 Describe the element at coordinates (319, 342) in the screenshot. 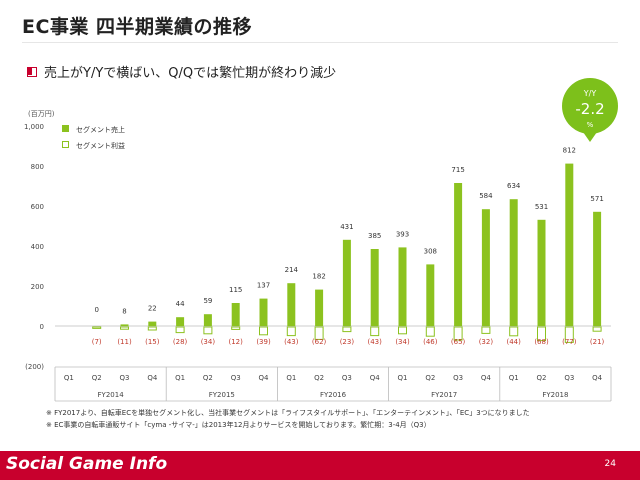

I see `profit-data-label: (62)` at that location.